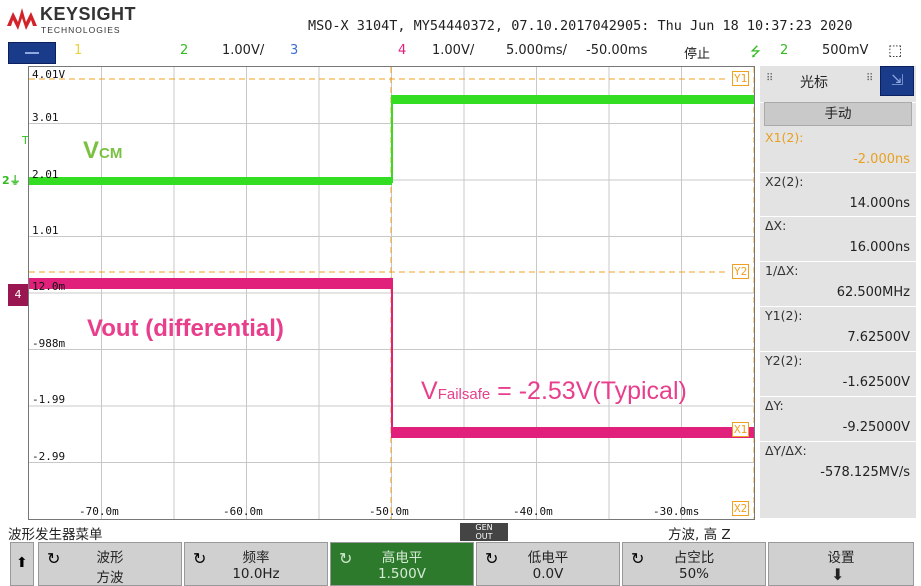  I want to click on softkey-high-level: ↻ 高电平 1.500V, so click(402, 564).